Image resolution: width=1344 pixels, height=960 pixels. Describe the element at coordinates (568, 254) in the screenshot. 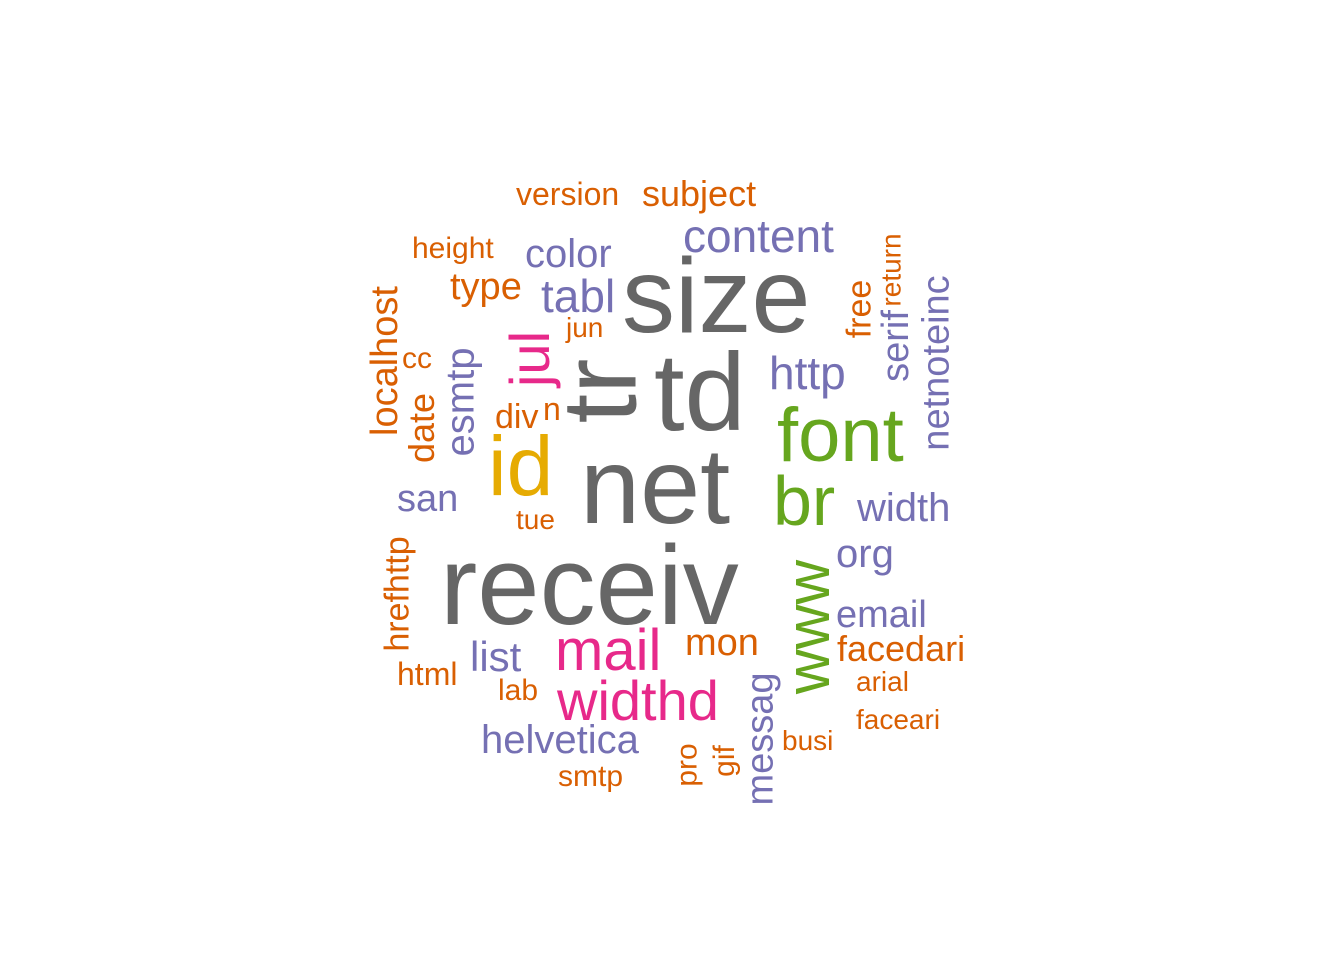

I see `word-color: color` at that location.